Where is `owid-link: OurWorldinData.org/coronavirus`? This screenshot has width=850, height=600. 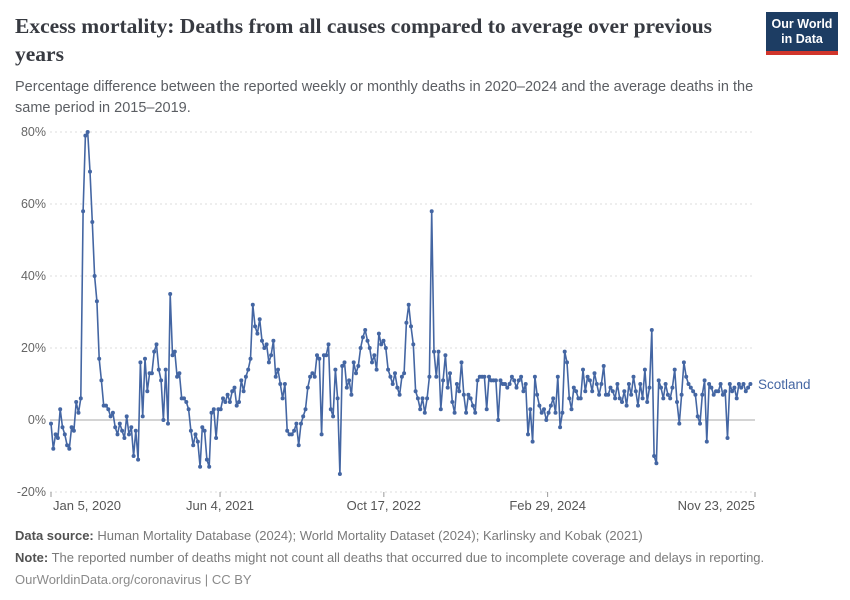
owid-link: OurWorldinData.org/coronavirus is located at coordinates (108, 579).